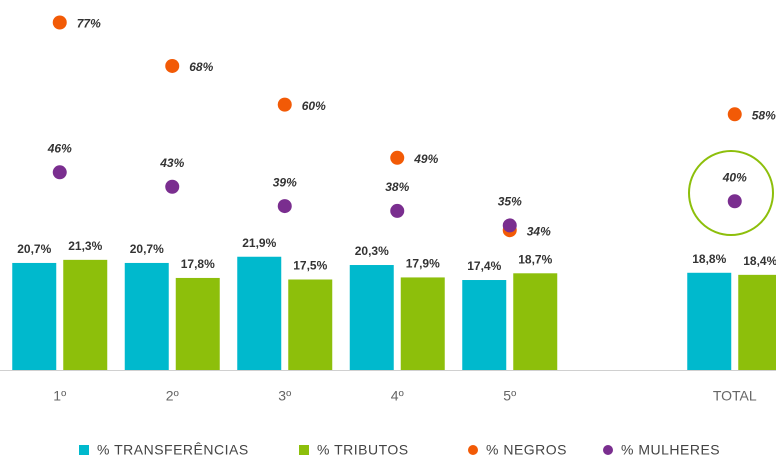  Describe the element at coordinates (372, 251) in the screenshot. I see `bar-value-label: 20,3%` at that location.